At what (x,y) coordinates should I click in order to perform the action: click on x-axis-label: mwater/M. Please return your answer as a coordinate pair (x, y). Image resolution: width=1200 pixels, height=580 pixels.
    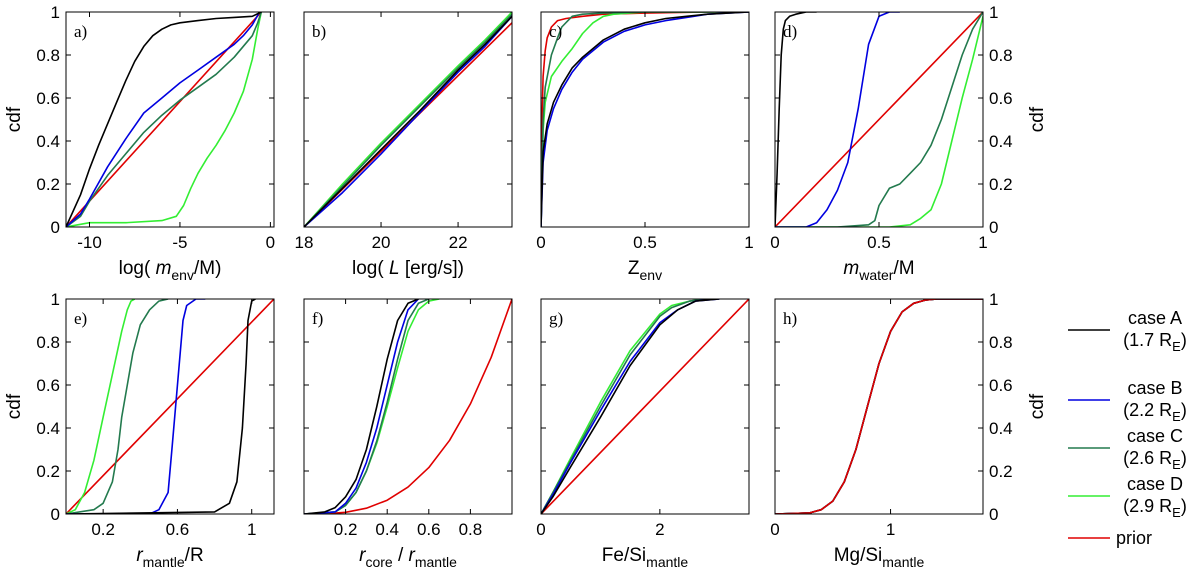
    Looking at the image, I should click on (878, 270).